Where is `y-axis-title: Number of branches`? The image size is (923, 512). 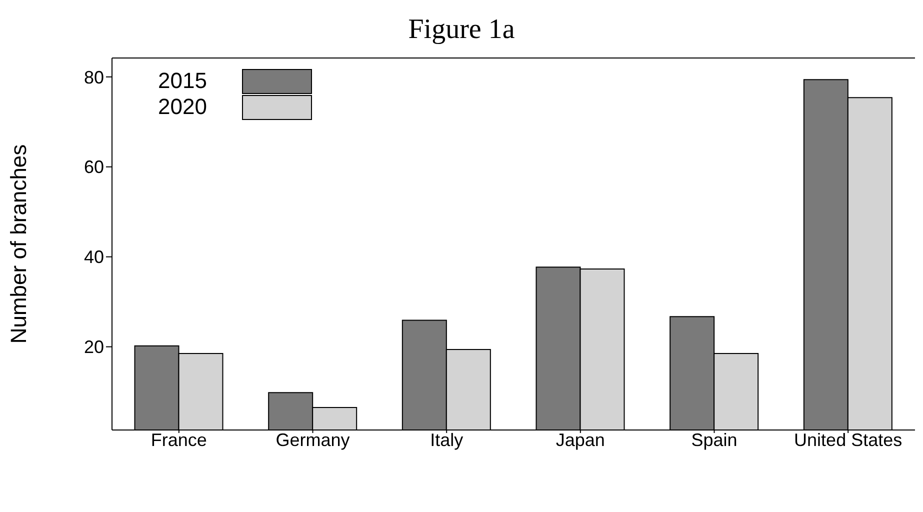 y-axis-title: Number of branches is located at coordinates (18, 244).